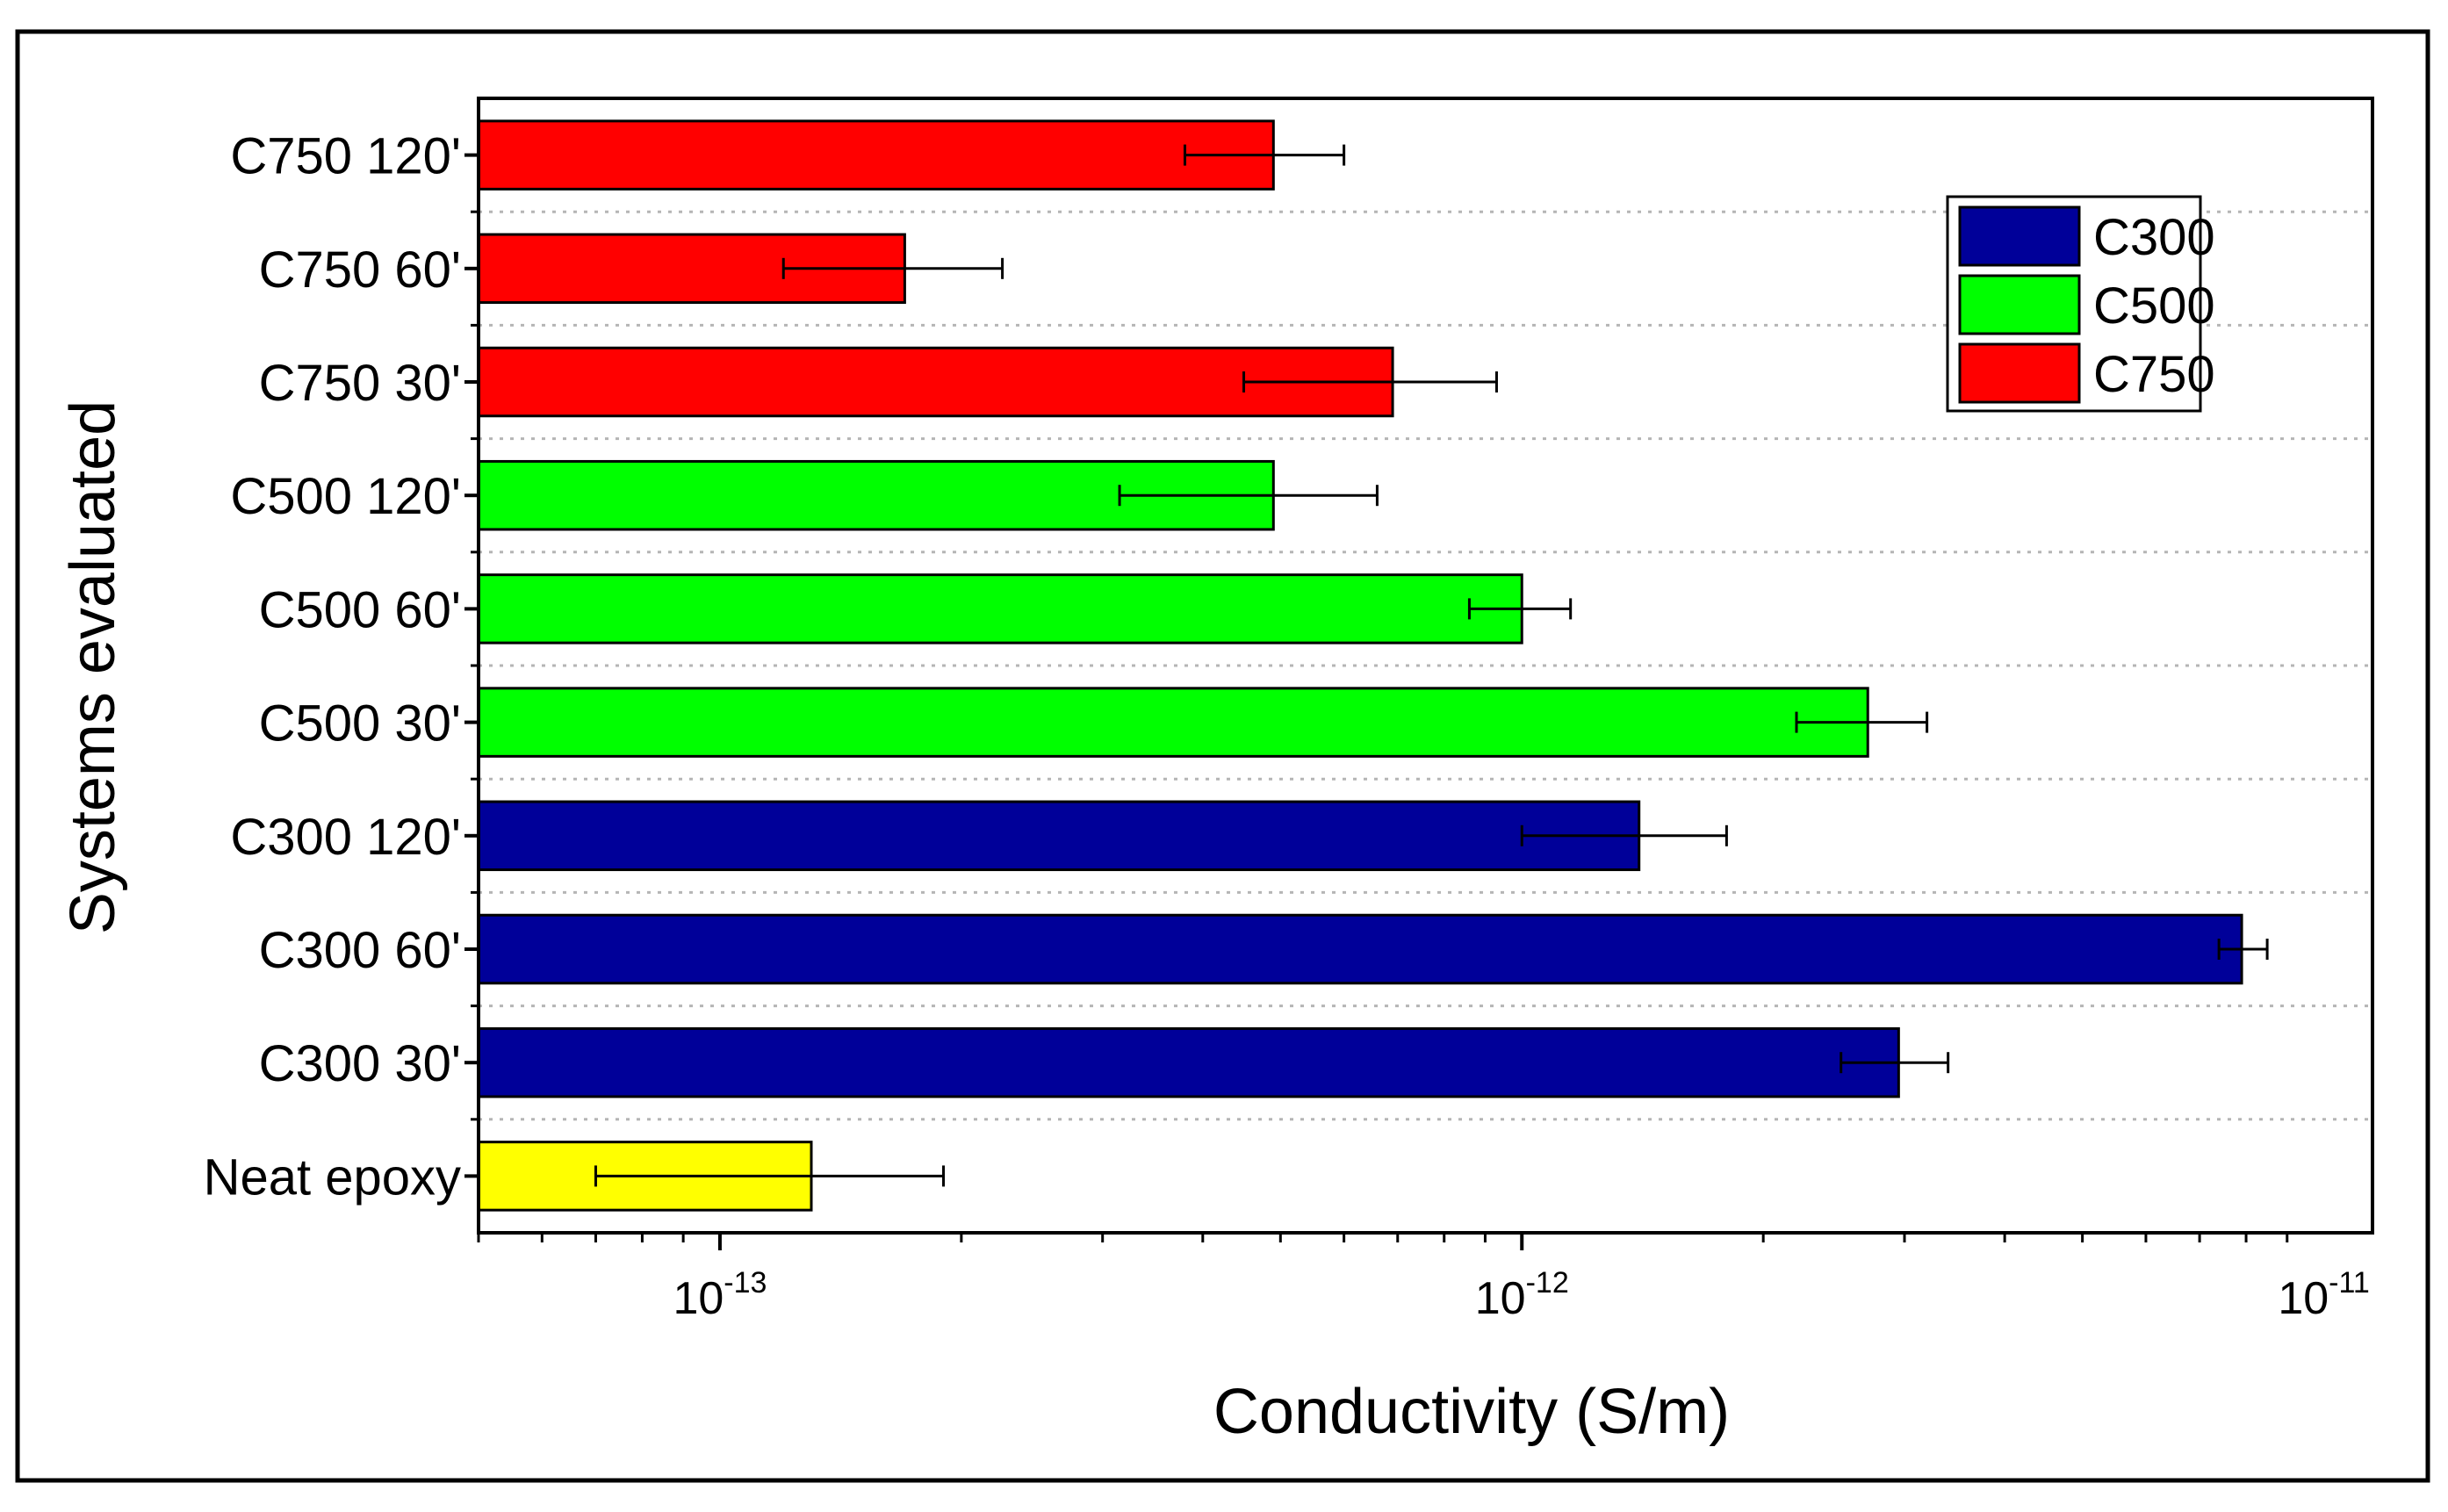 The height and width of the screenshot is (1512, 2448). Describe the element at coordinates (360, 950) in the screenshot. I see `category-label: C300 60'` at that location.